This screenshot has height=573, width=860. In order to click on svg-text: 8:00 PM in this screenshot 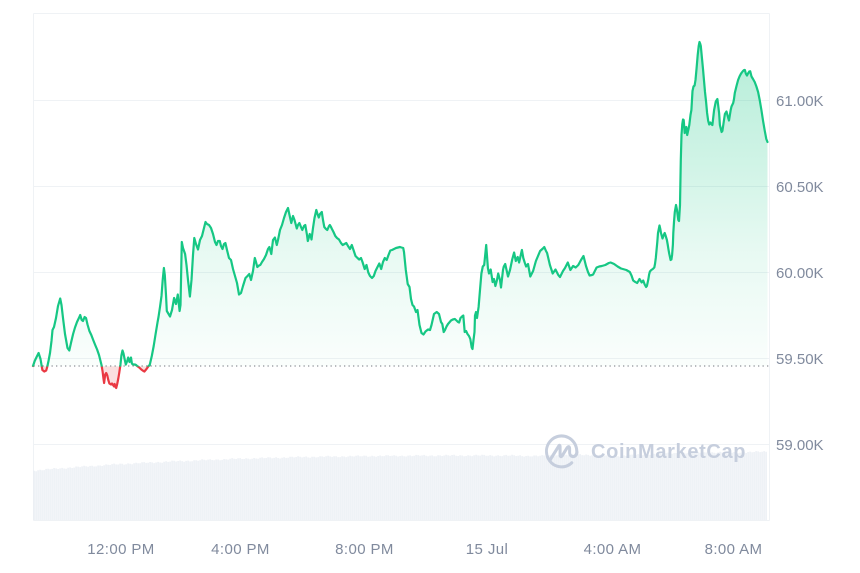, I will do `click(364, 549)`.